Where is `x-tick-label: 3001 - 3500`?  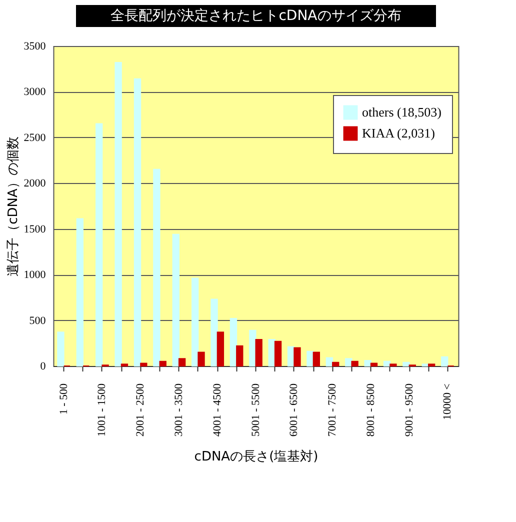
x-tick-label: 3001 - 3500 is located at coordinates (178, 410).